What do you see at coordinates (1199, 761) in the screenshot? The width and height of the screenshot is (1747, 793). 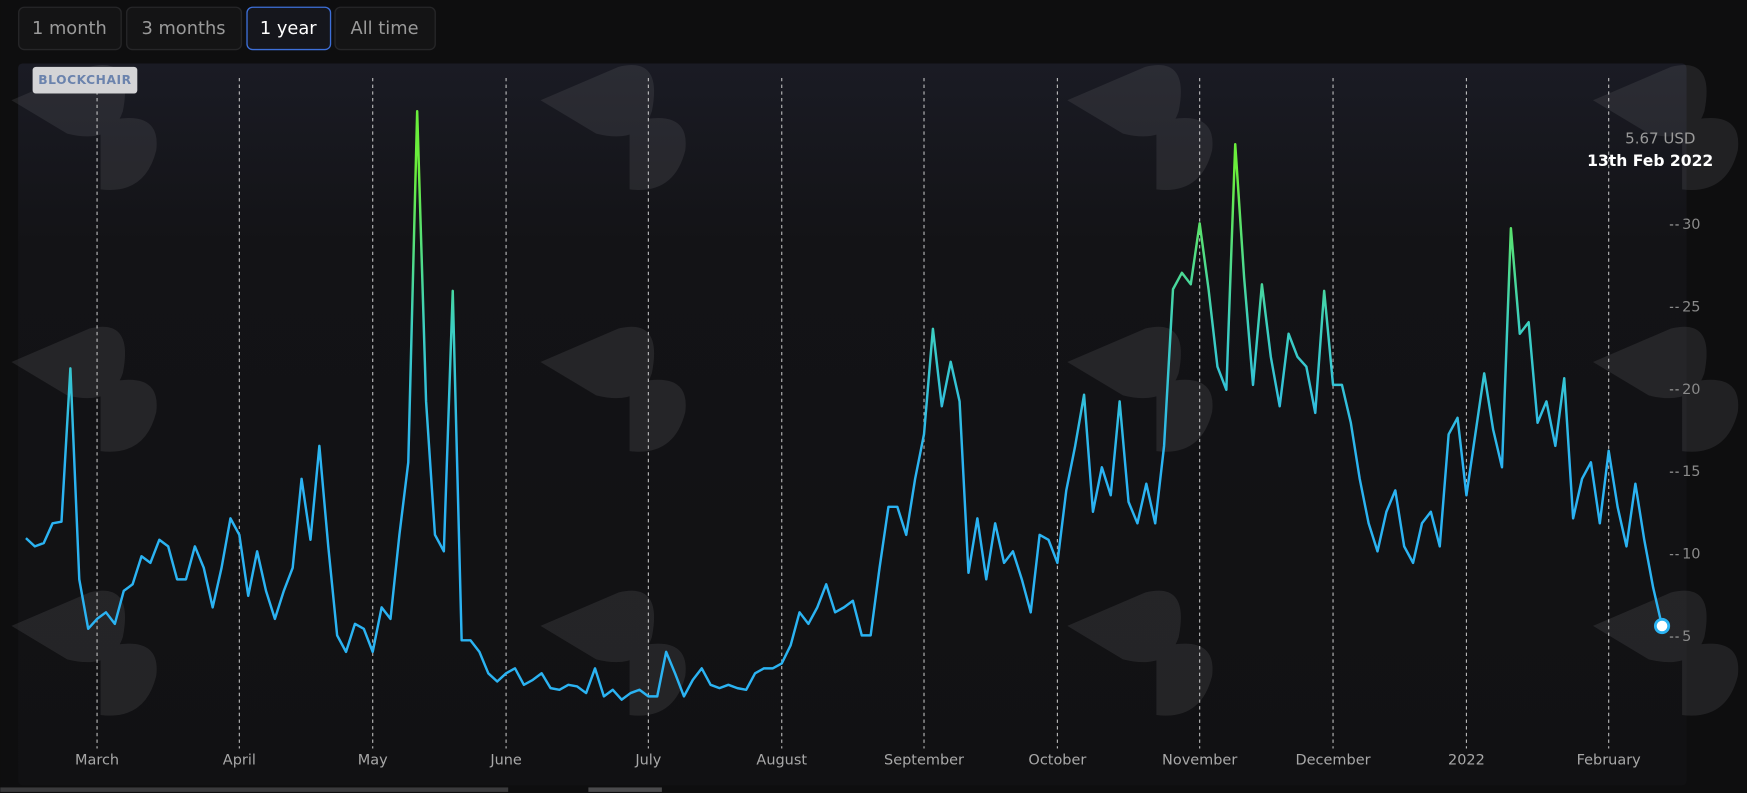 I see `x-tick-label: November` at bounding box center [1199, 761].